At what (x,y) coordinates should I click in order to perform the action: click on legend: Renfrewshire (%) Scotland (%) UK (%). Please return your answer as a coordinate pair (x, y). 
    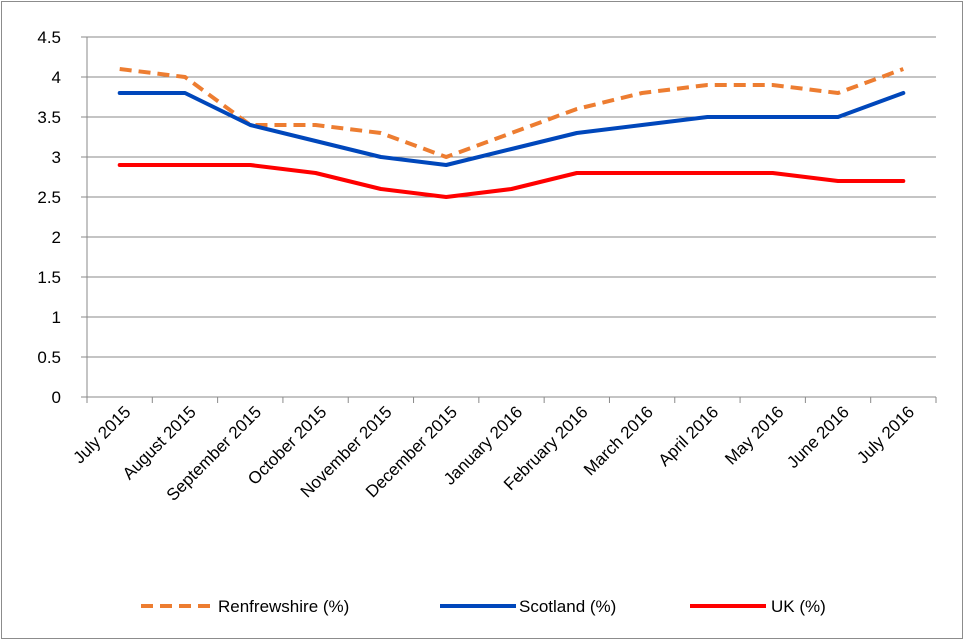
    Looking at the image, I should click on (483, 606).